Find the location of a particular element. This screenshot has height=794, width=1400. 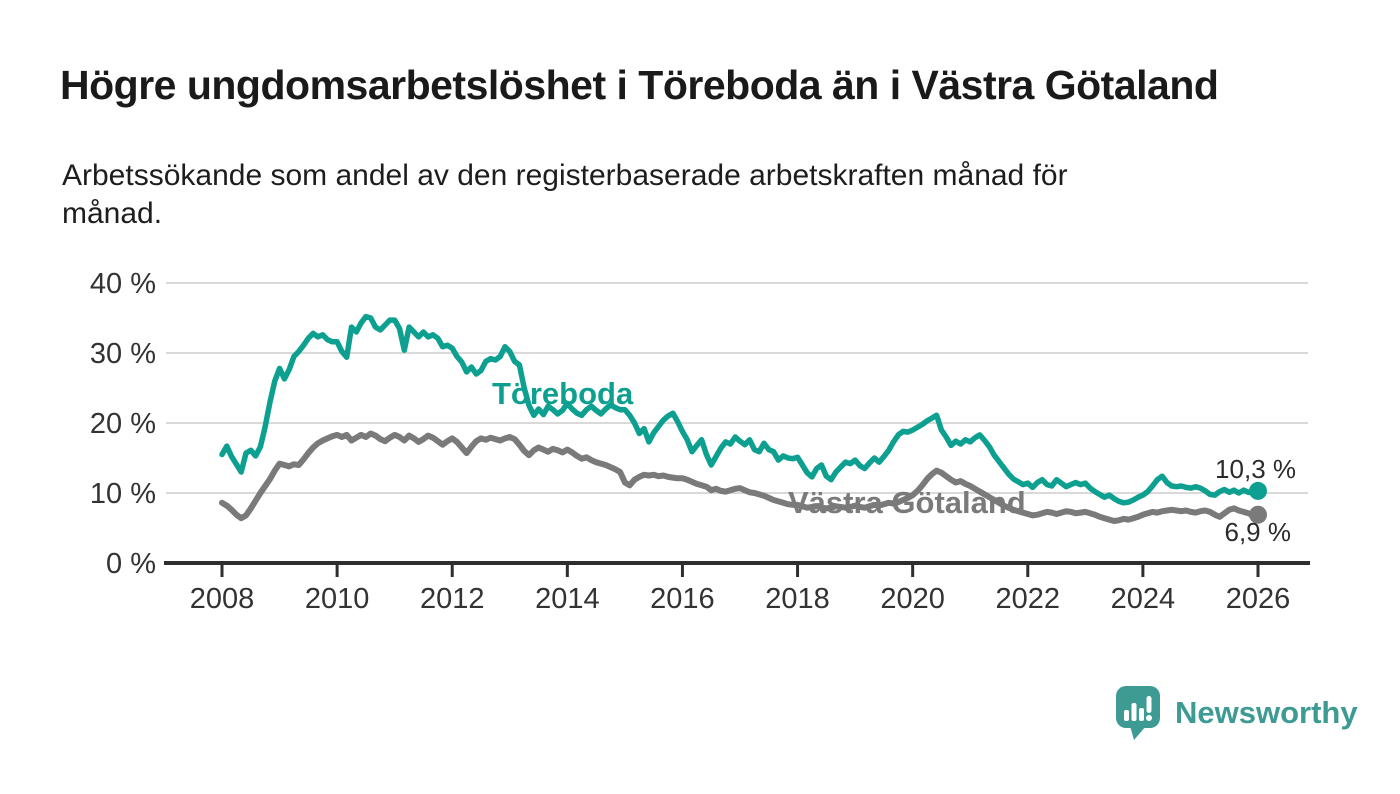

line-vastra-gotaland is located at coordinates (740, 477).